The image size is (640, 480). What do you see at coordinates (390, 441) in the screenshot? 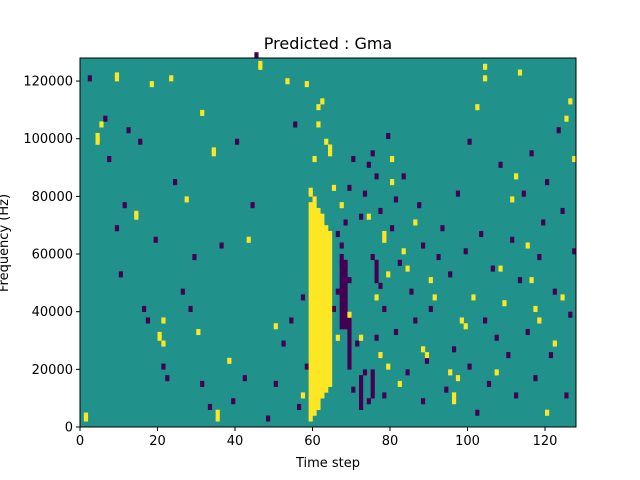
I see `x-tick-label: 80` at bounding box center [390, 441].